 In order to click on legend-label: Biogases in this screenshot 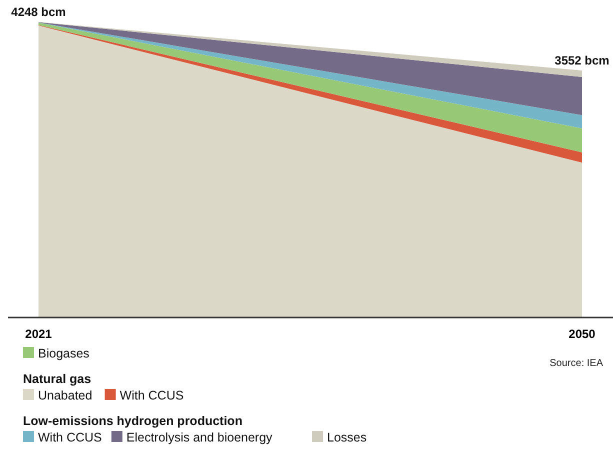, I will do `click(64, 353)`.